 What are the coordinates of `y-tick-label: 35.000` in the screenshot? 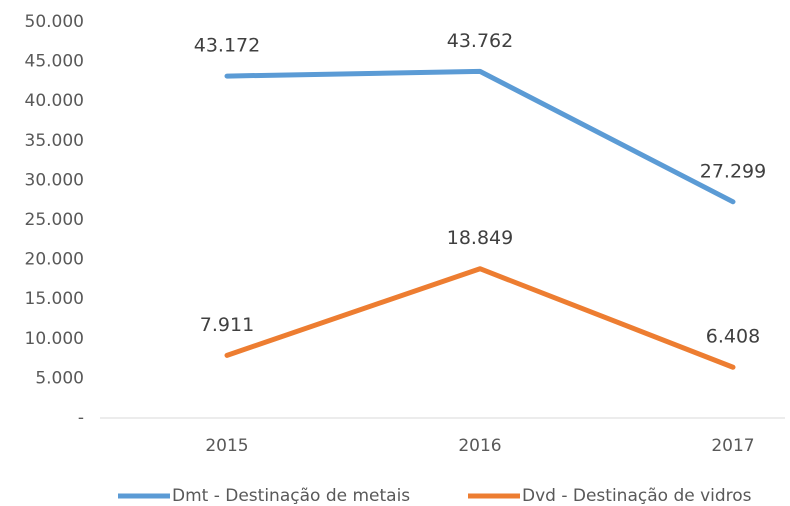 It's located at (54, 141).